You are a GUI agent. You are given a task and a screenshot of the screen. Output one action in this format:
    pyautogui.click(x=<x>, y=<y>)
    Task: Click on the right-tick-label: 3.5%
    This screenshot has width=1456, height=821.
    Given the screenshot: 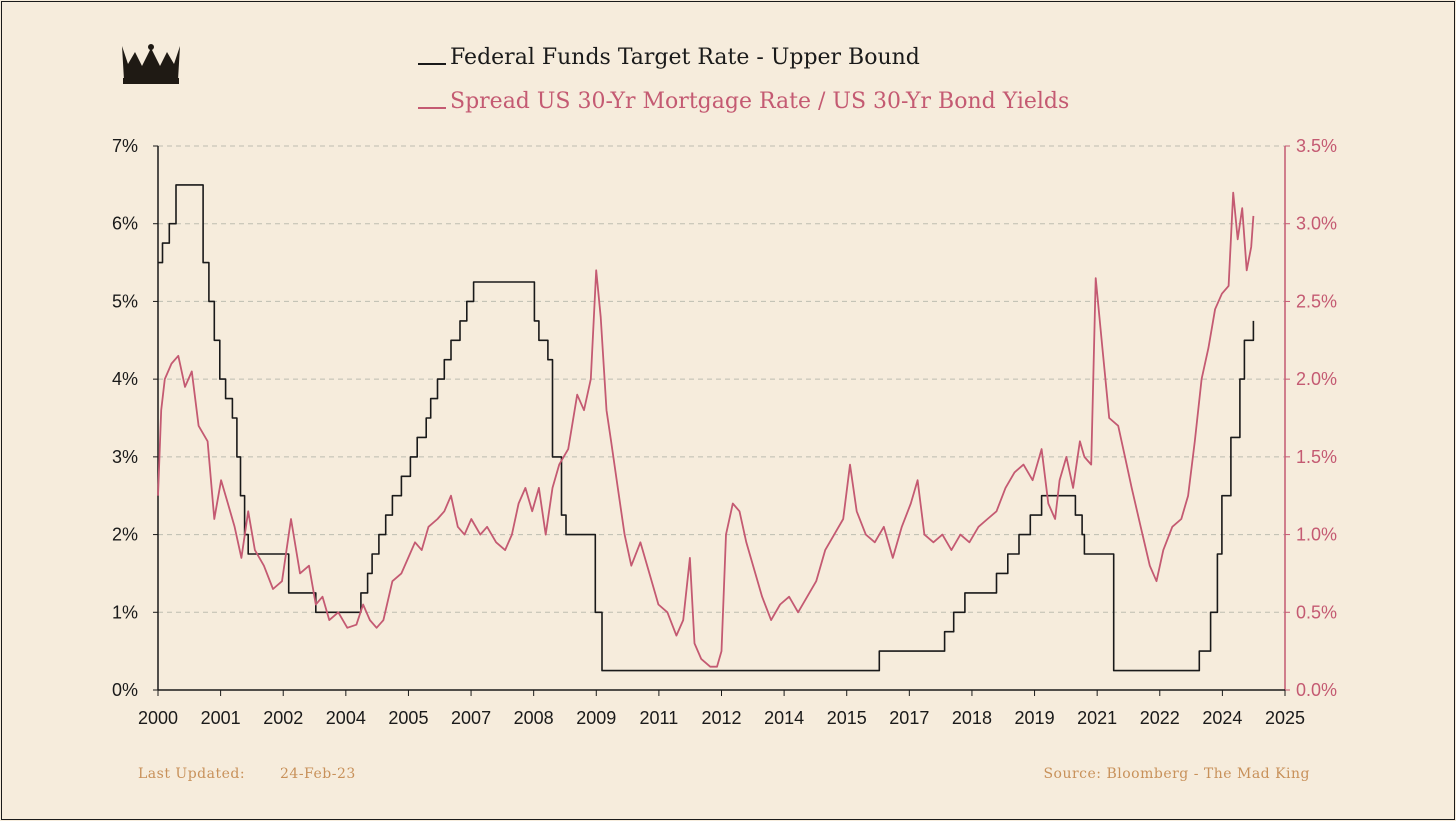 What is the action you would take?
    pyautogui.click(x=1316, y=146)
    